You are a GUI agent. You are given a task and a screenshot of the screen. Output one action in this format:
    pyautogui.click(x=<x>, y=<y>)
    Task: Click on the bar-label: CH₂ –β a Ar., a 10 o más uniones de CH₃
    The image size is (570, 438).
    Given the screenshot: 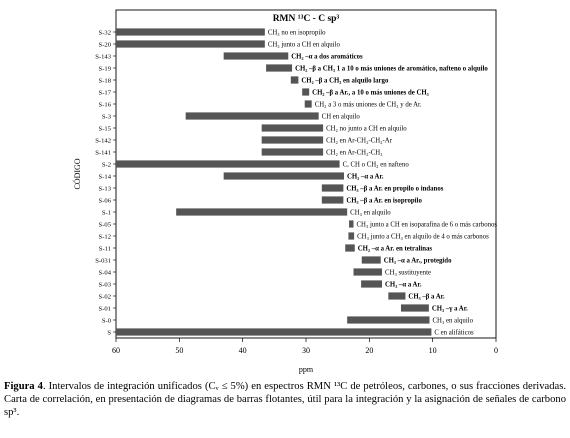 What is the action you would take?
    pyautogui.click(x=370, y=93)
    